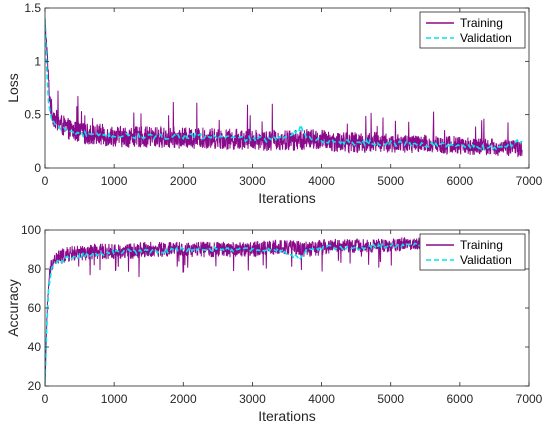 The height and width of the screenshot is (430, 550). Describe the element at coordinates (13, 88) in the screenshot. I see `loss-y-axis-title: Loss` at that location.